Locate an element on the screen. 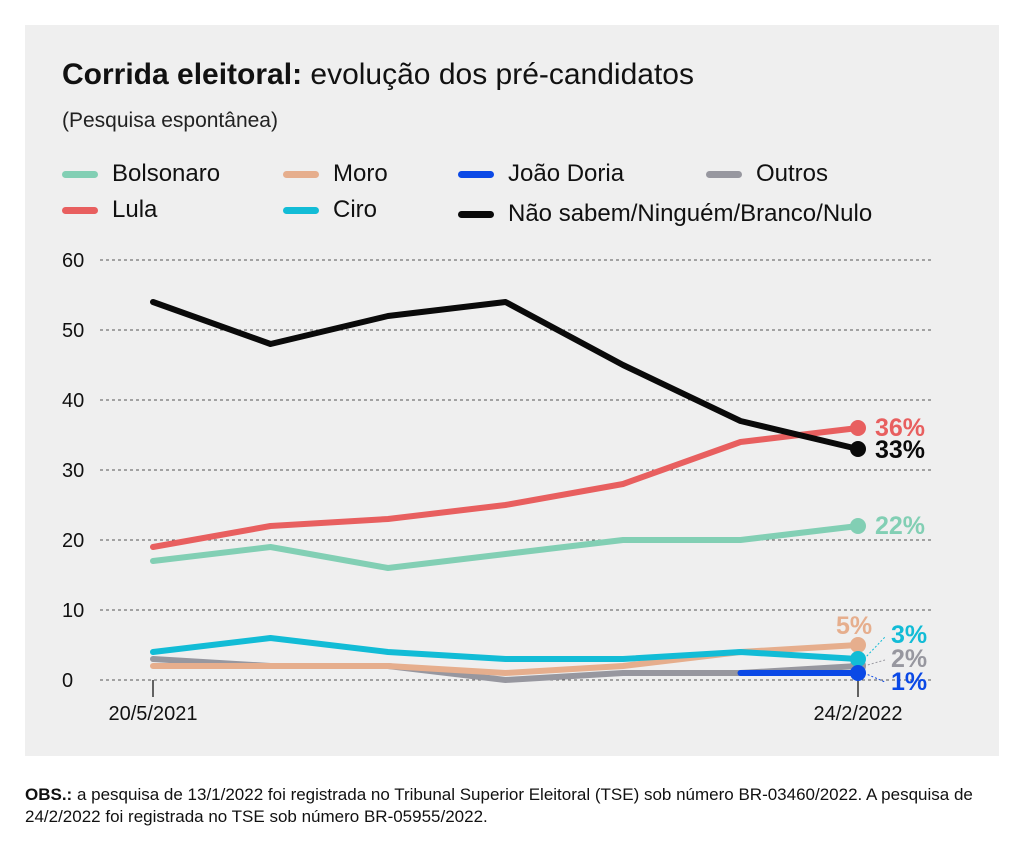  y-tick-label: 30 is located at coordinates (73, 471).